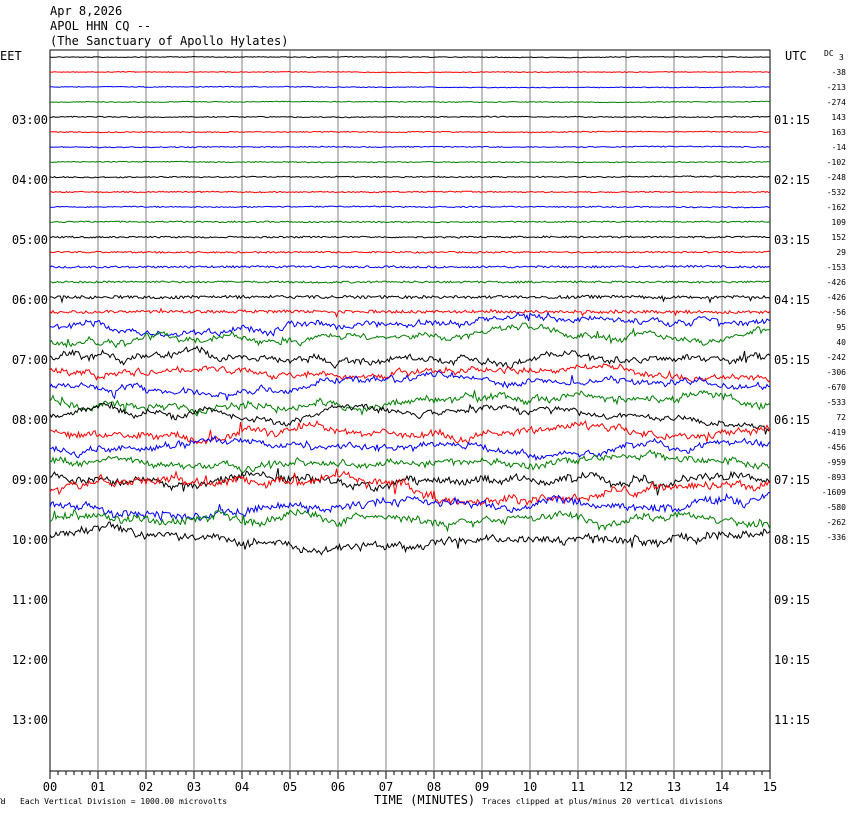 This screenshot has width=850, height=814. Describe the element at coordinates (425, 800) in the screenshot. I see `x-axis-title: TIME (MINUTES)` at that location.